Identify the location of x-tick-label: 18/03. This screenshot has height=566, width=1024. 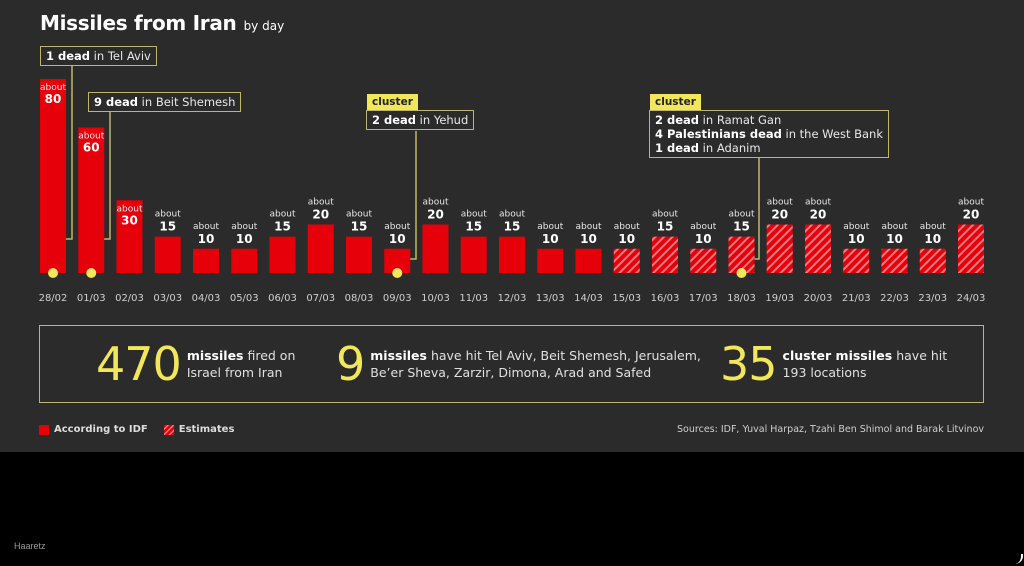
(741, 298).